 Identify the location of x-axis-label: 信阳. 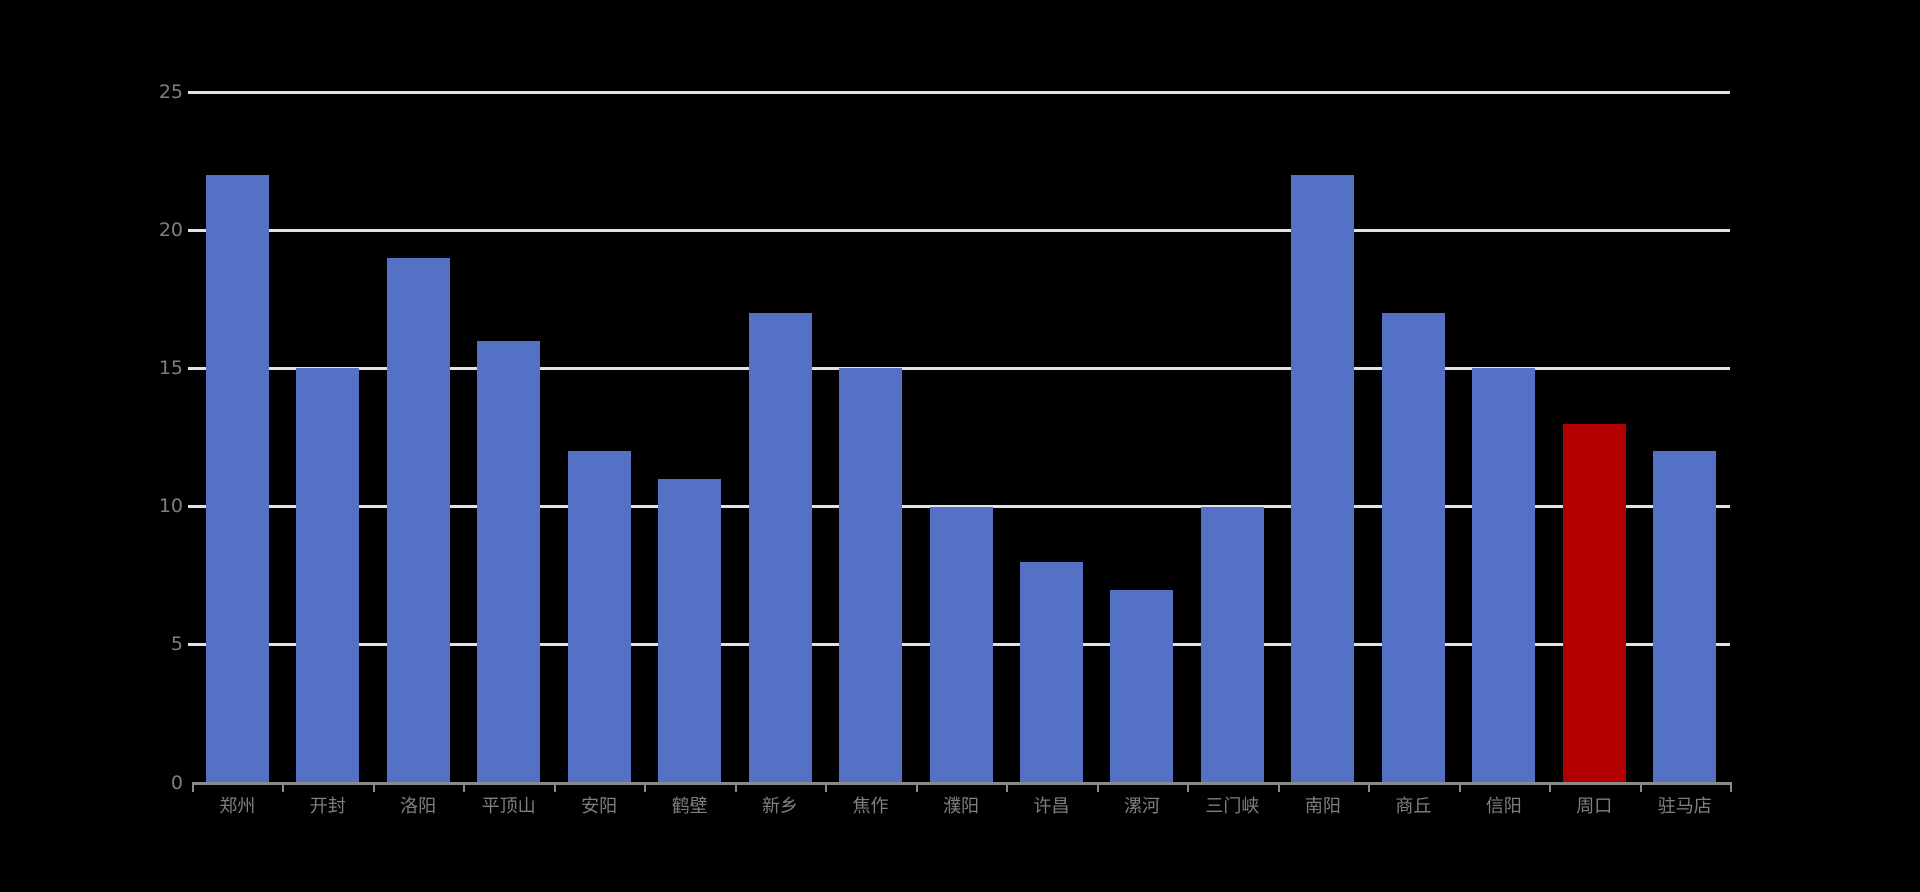
(1503, 806).